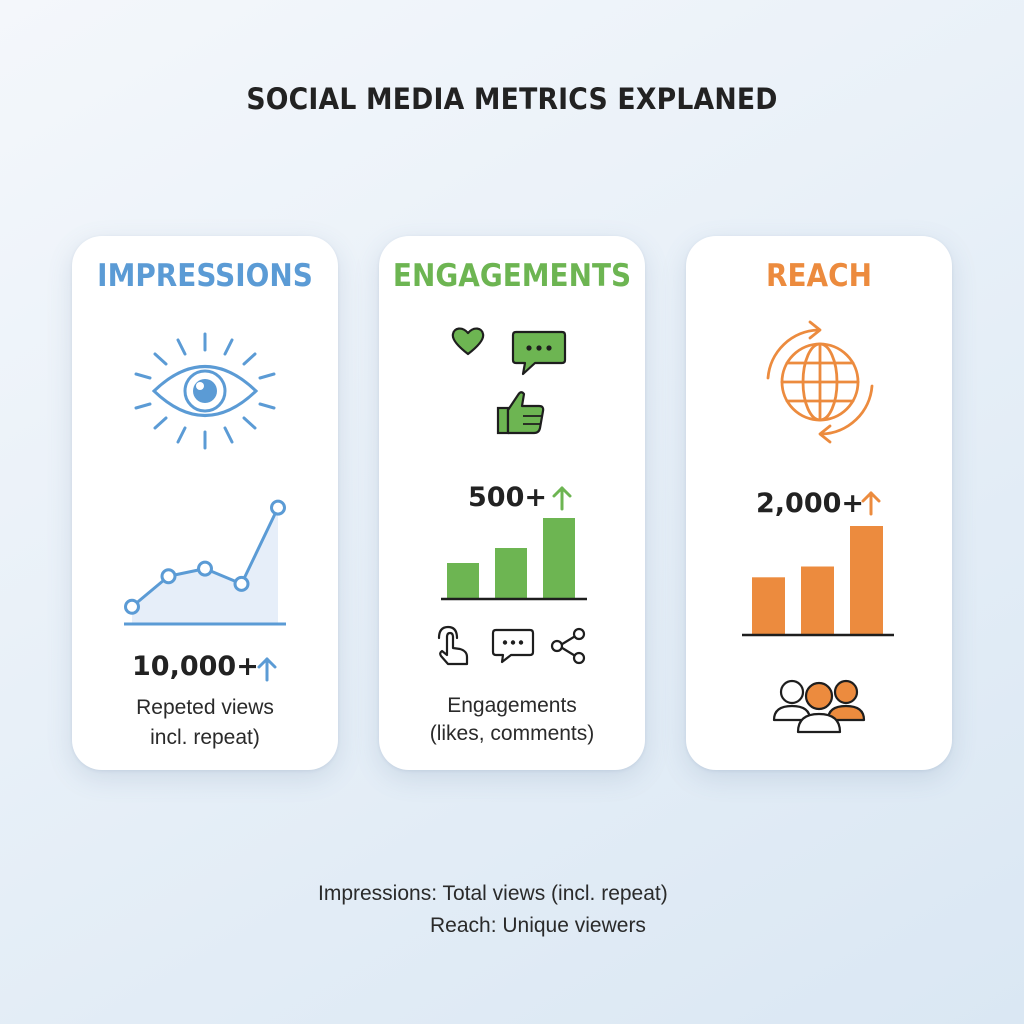 The width and height of the screenshot is (1024, 1024). I want to click on eye-icon, so click(205, 391).